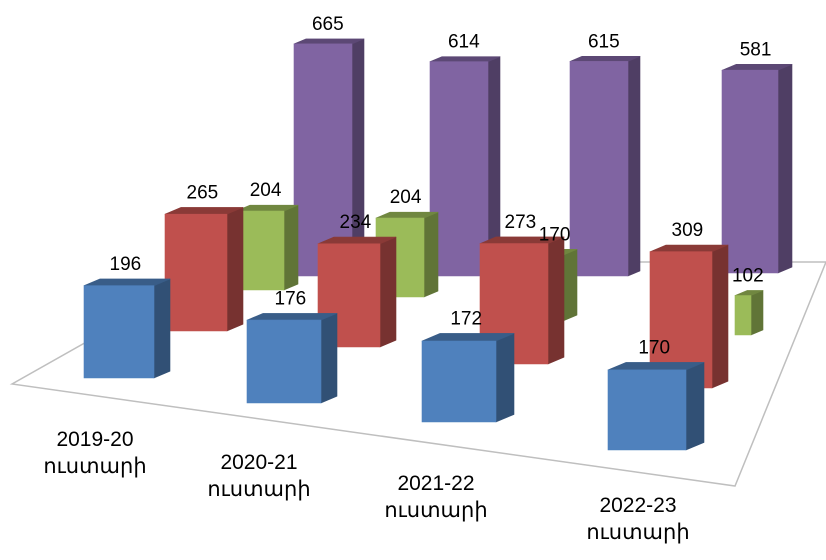  I want to click on category-year: 2022-23, so click(638, 505).